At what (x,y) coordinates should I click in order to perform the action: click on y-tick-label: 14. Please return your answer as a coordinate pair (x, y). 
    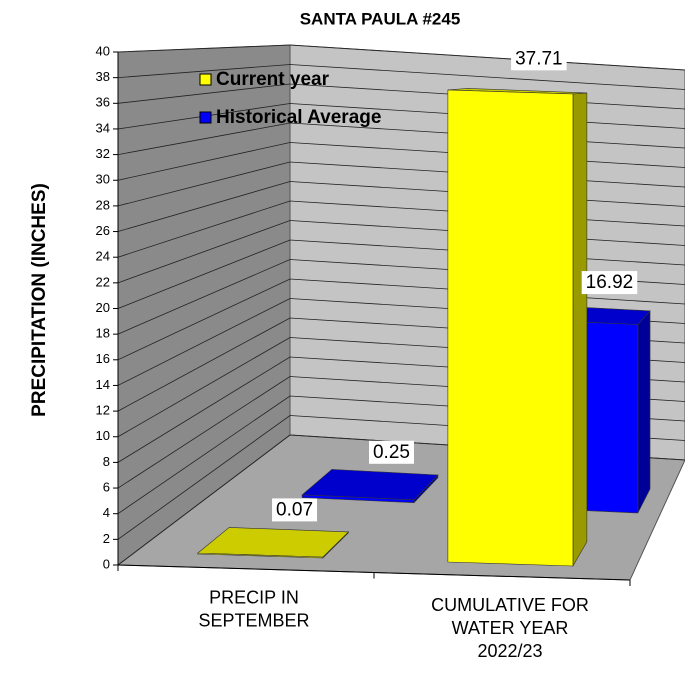
    Looking at the image, I should click on (103, 384).